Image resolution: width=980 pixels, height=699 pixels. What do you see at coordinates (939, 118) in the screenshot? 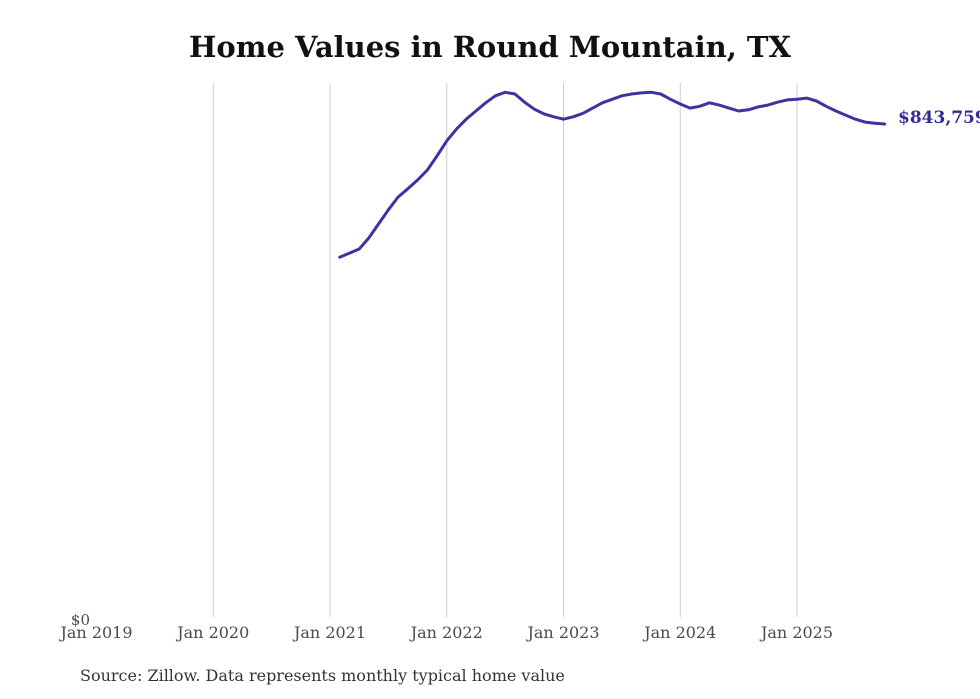
I see `latest-value-label: $843,759` at bounding box center [939, 118].